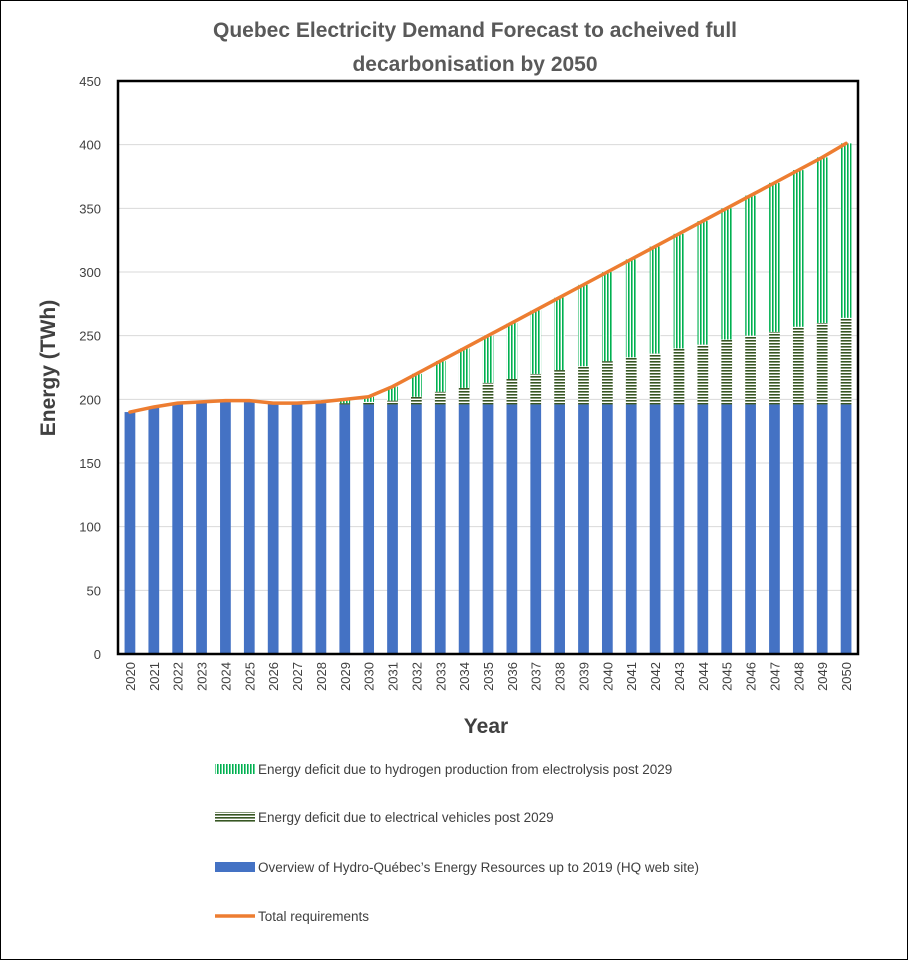 This screenshot has width=908, height=960. I want to click on y-tick-300: 300, so click(90, 272).